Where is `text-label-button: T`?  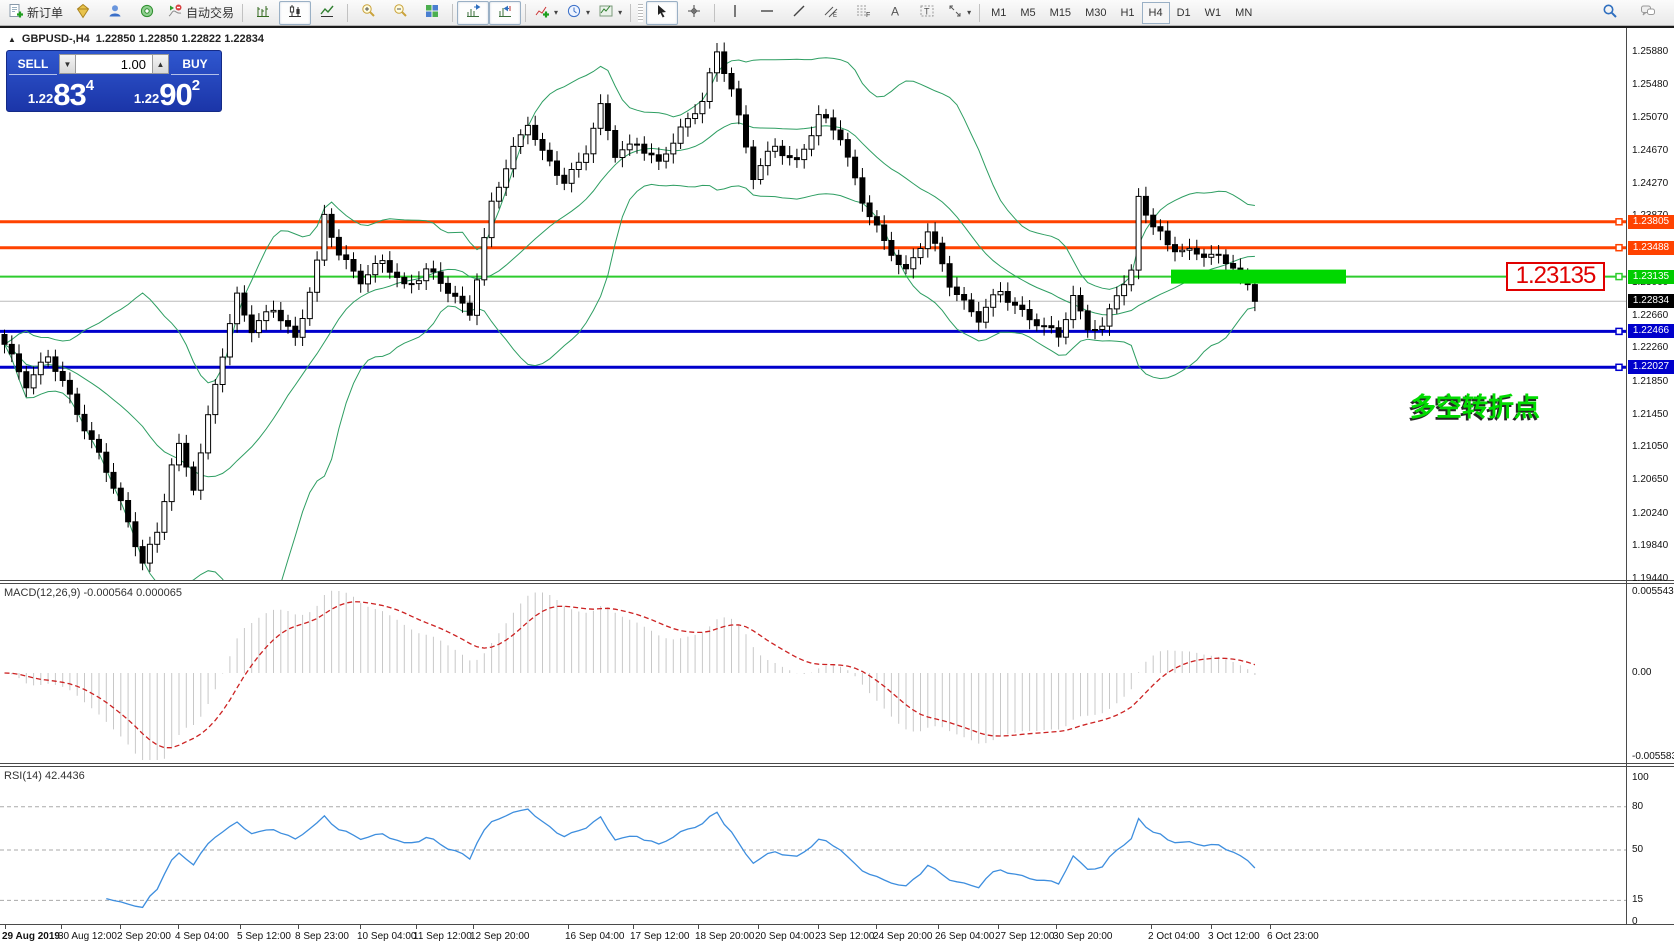
text-label-button: T is located at coordinates (927, 13).